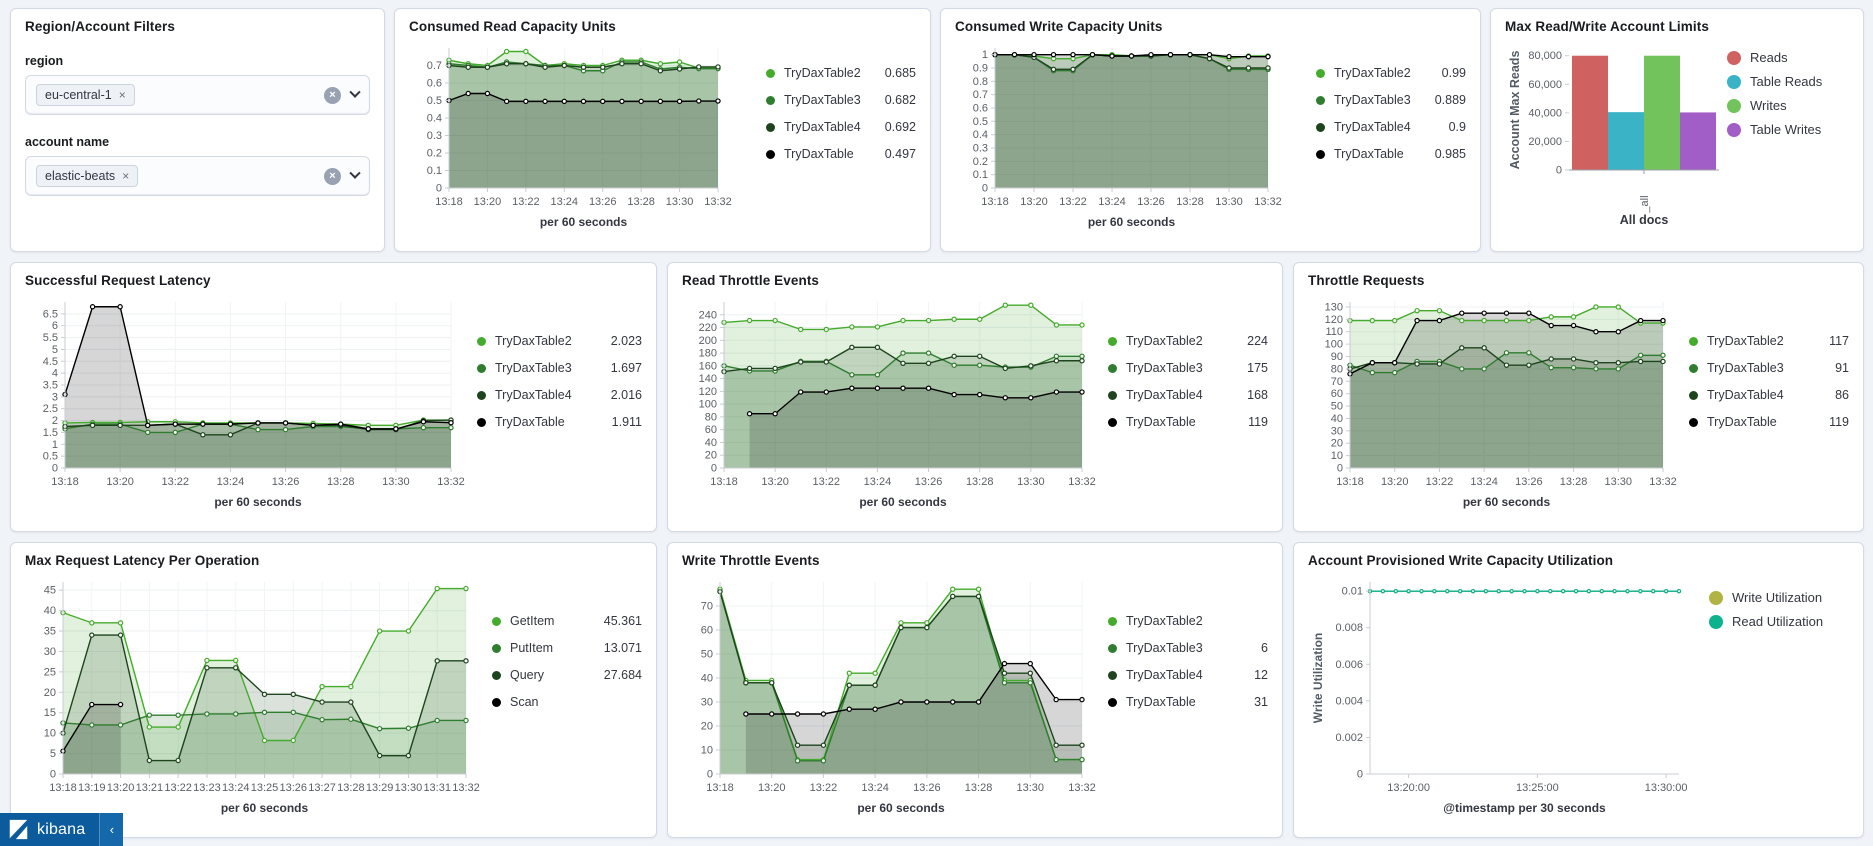  Describe the element at coordinates (122, 95) in the screenshot. I see `remove-region-chip-icon: ×` at that location.